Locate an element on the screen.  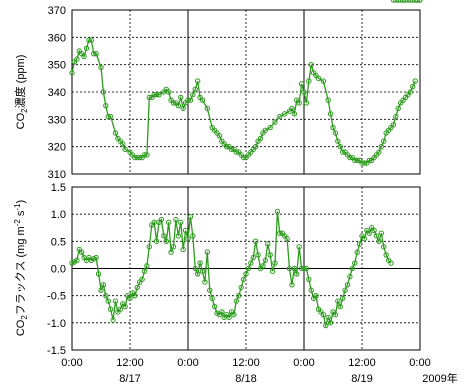
y-tick-label: 1.5 is located at coordinates (58, 188).